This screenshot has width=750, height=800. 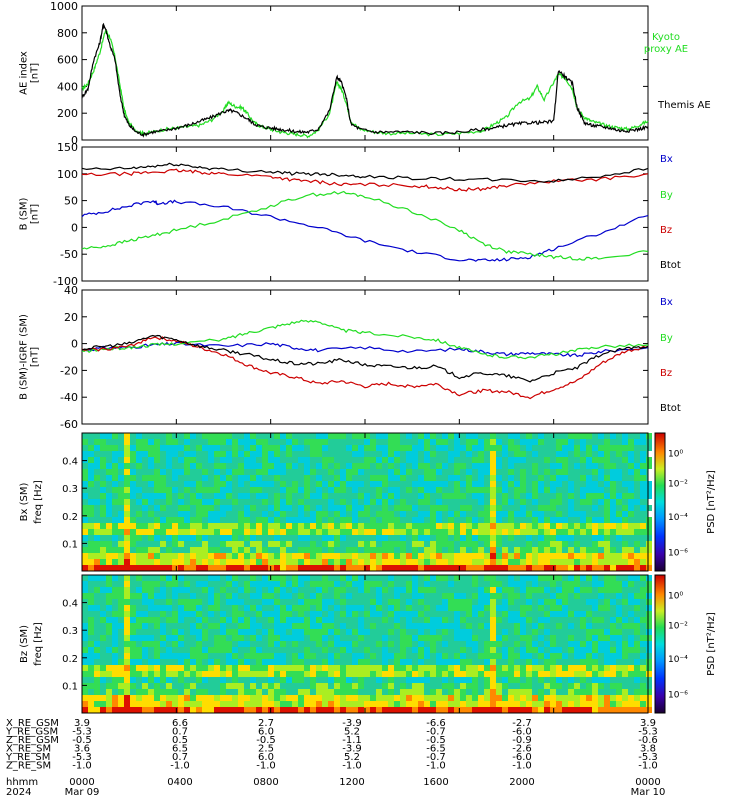 What do you see at coordinates (31, 732) in the screenshot?
I see `ephem-label: Y_RE_GSM` at bounding box center [31, 732].